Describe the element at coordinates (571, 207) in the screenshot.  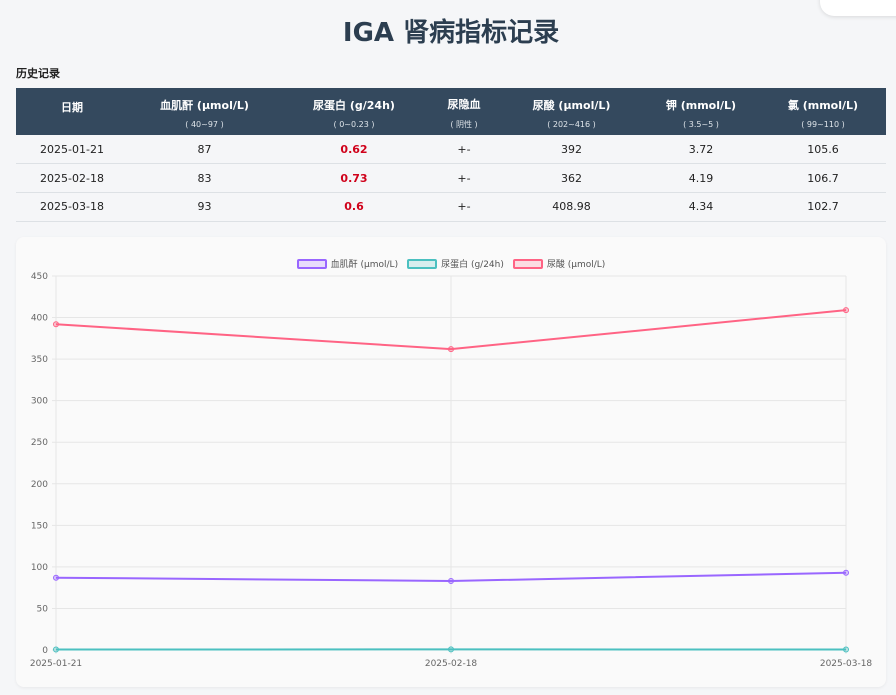
I see `table-cell: 408.98` at that location.